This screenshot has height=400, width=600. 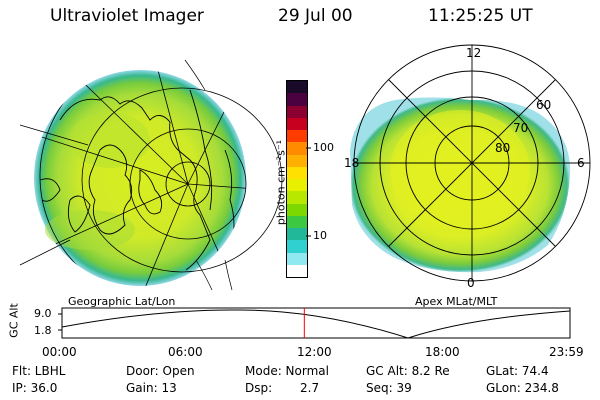 What do you see at coordinates (352, 163) in the screenshot?
I see `mlt-label-18: 18` at bounding box center [352, 163].